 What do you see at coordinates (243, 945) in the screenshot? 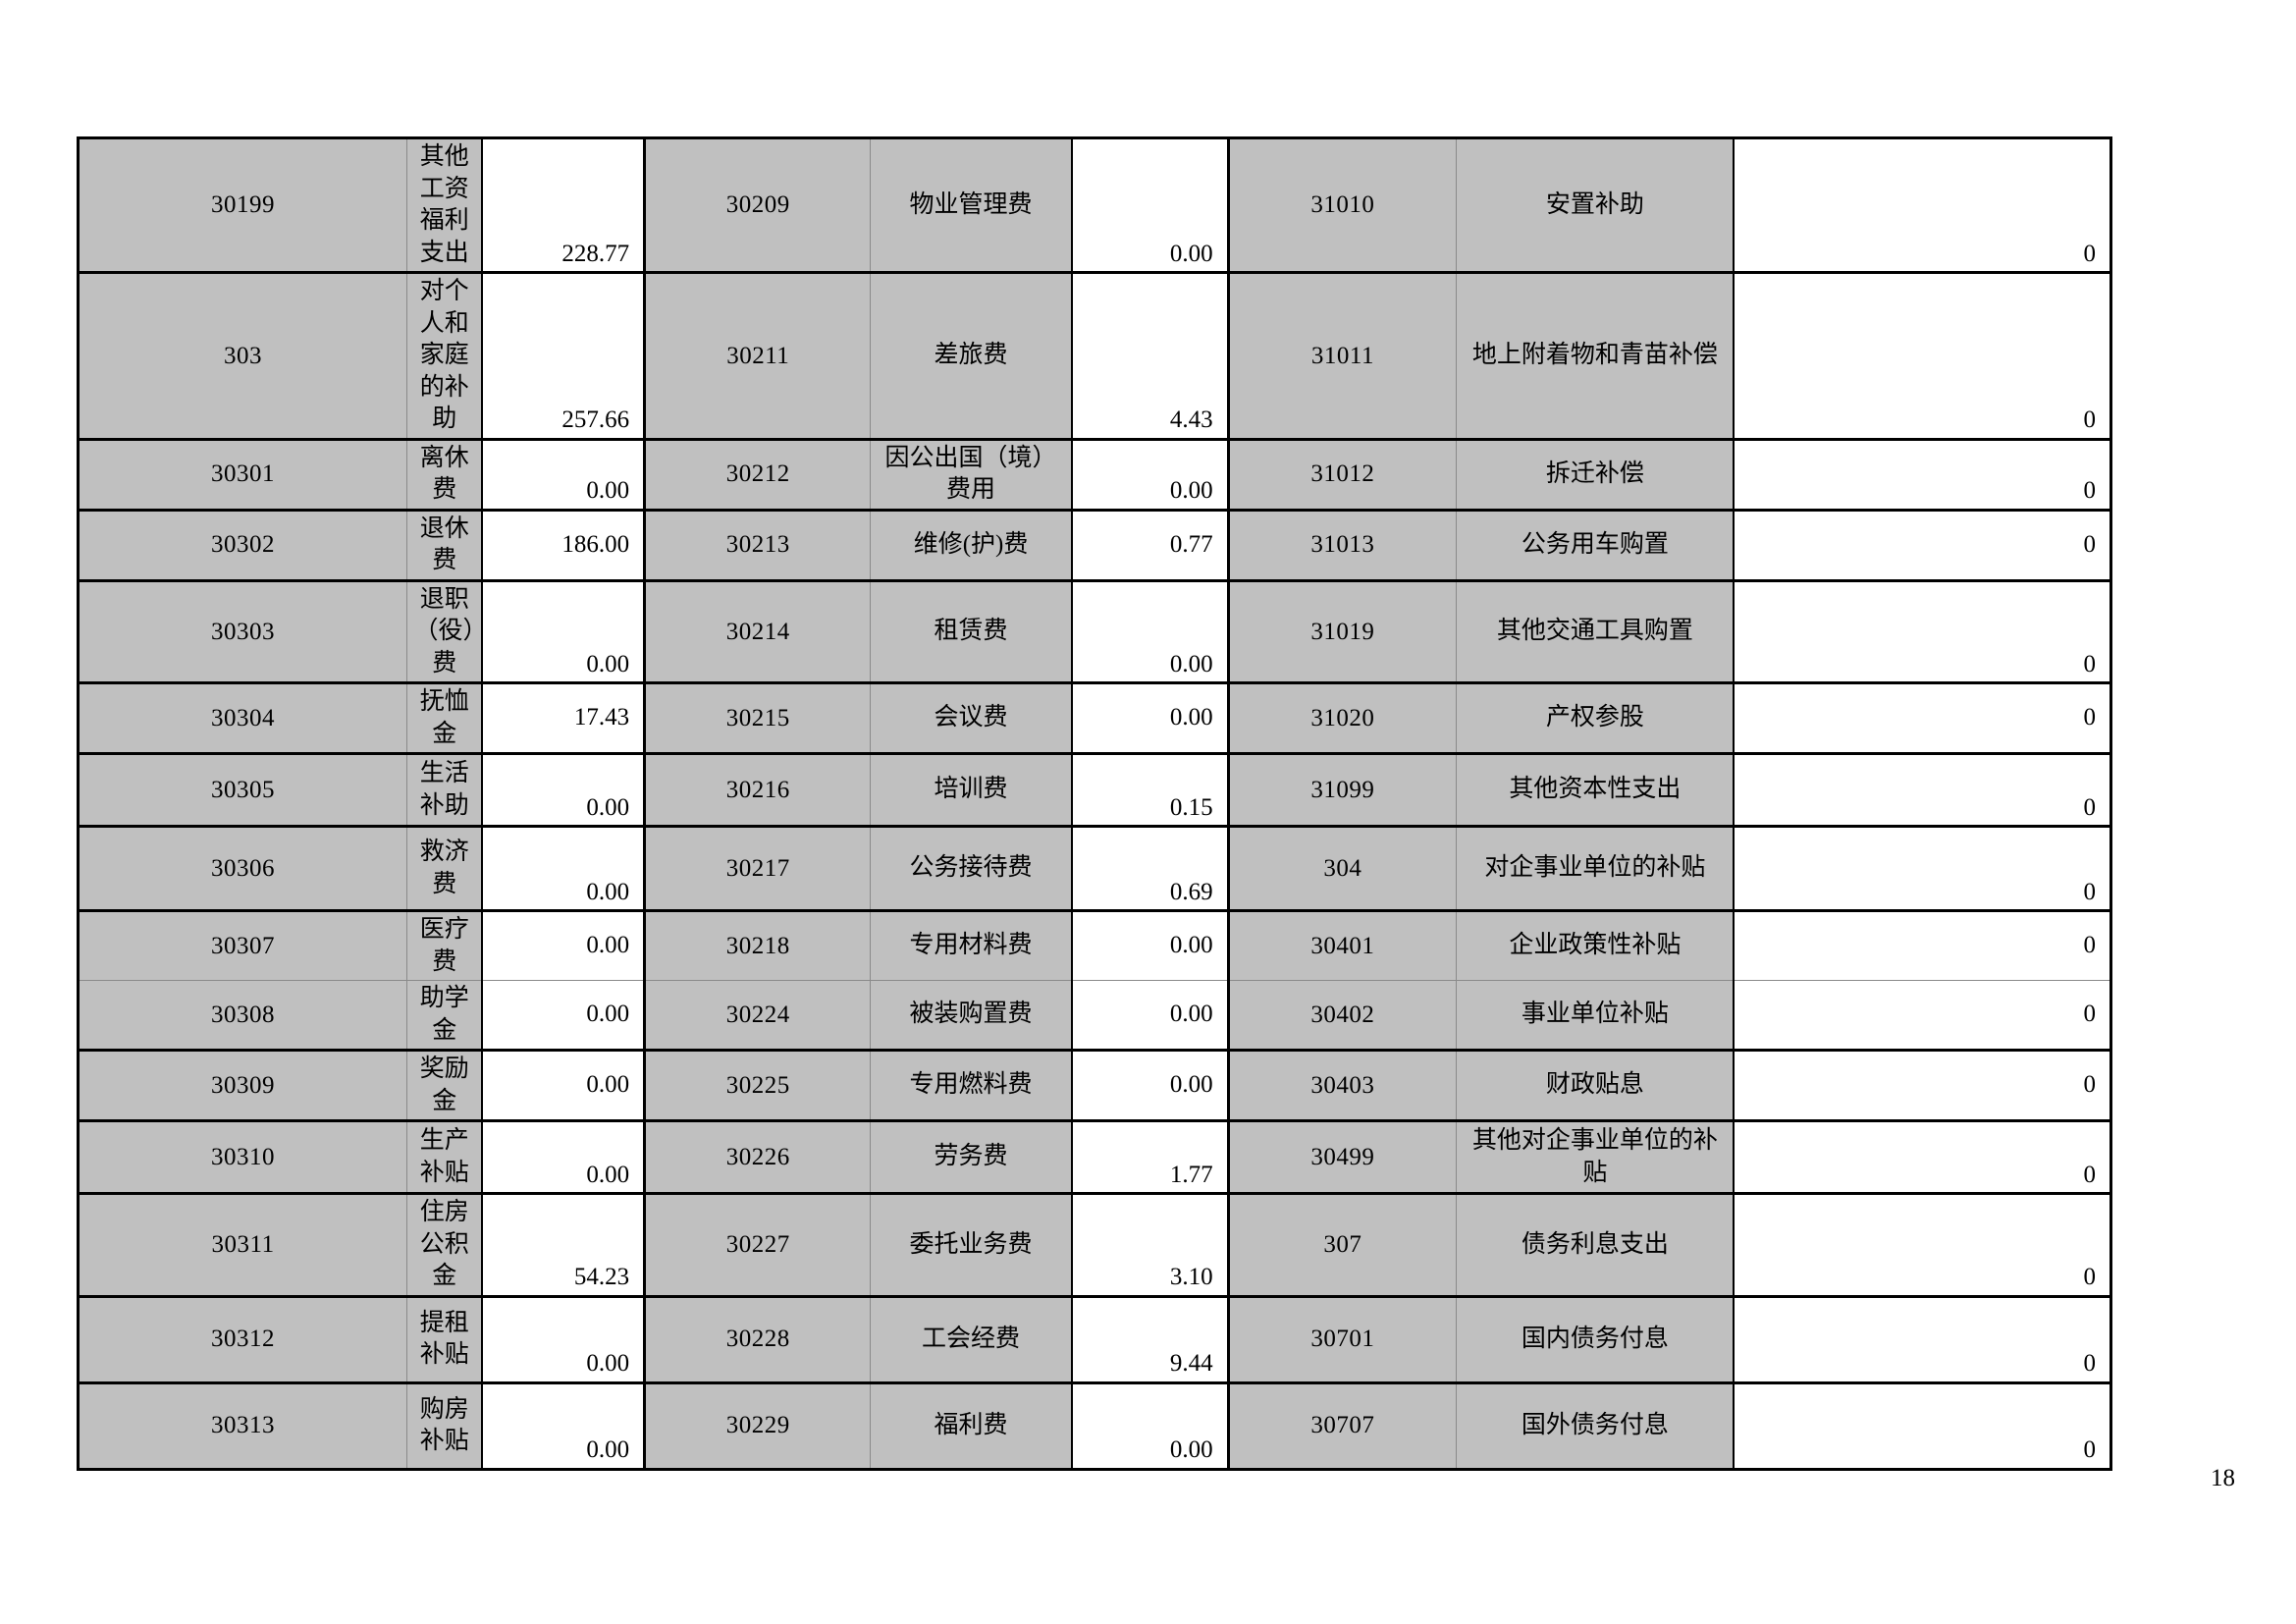
I see `row-code-group1: 30307` at bounding box center [243, 945].